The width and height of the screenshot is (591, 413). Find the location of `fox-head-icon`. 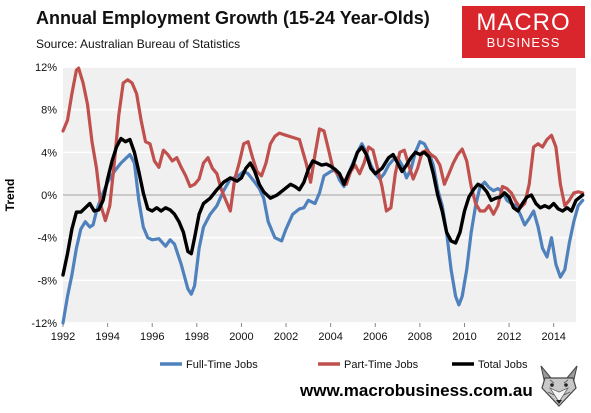

fox-head-icon is located at coordinates (559, 385).